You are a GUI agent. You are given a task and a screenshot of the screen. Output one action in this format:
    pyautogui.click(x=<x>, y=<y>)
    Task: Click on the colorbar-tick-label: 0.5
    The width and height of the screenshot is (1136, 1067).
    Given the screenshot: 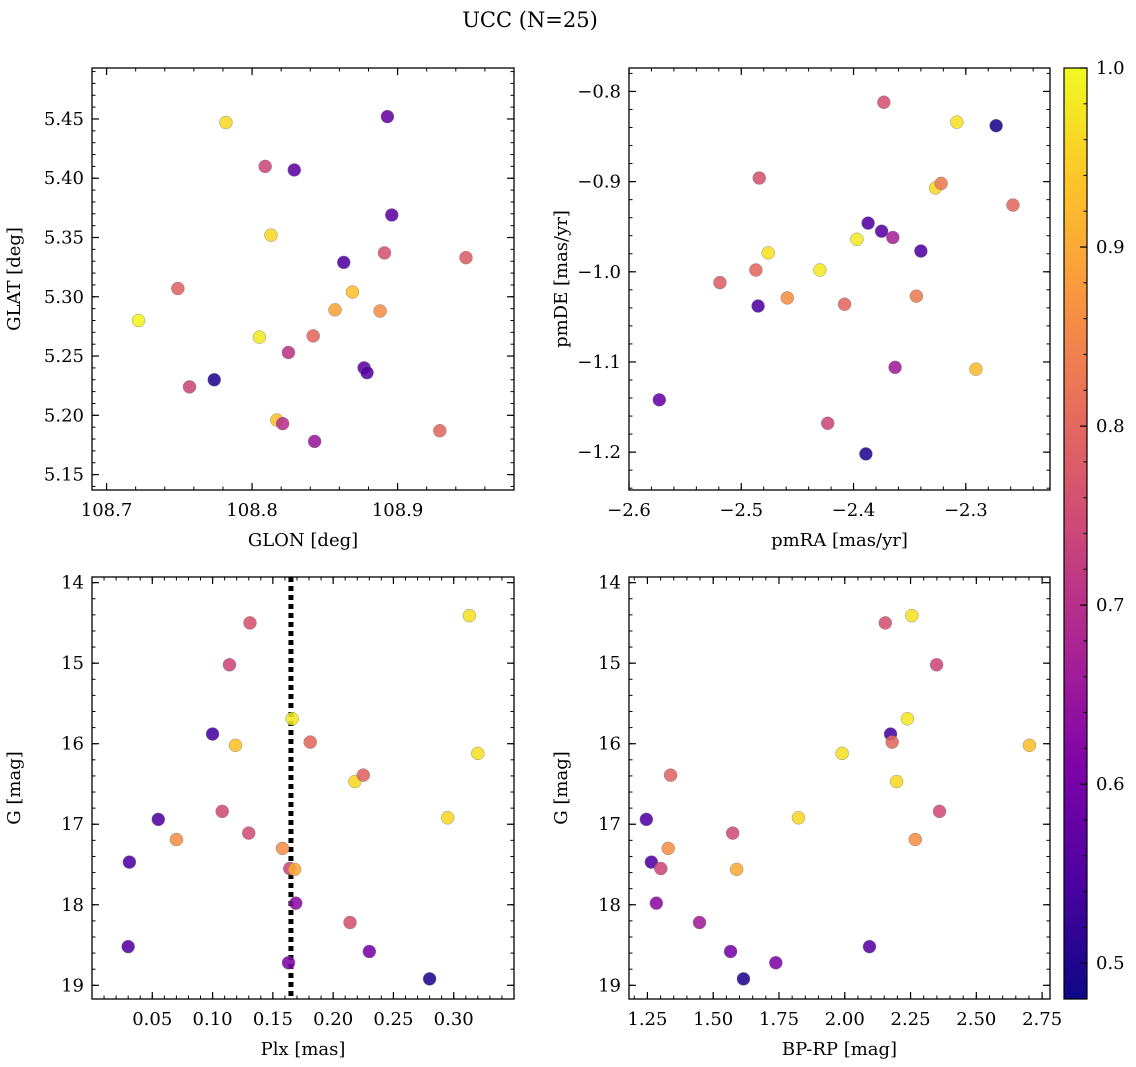 What is the action you would take?
    pyautogui.click(x=1110, y=963)
    